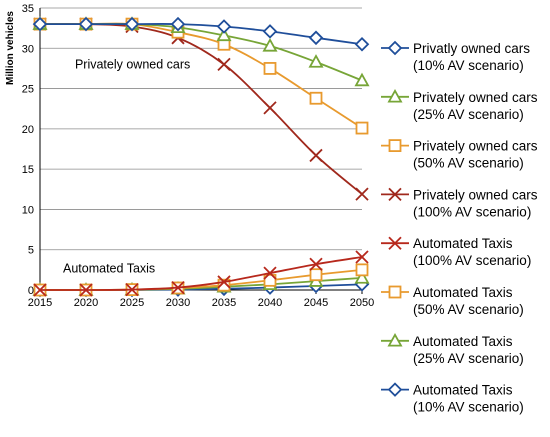 This screenshot has width=550, height=437. I want to click on y-tick-0: 0, so click(31, 291).